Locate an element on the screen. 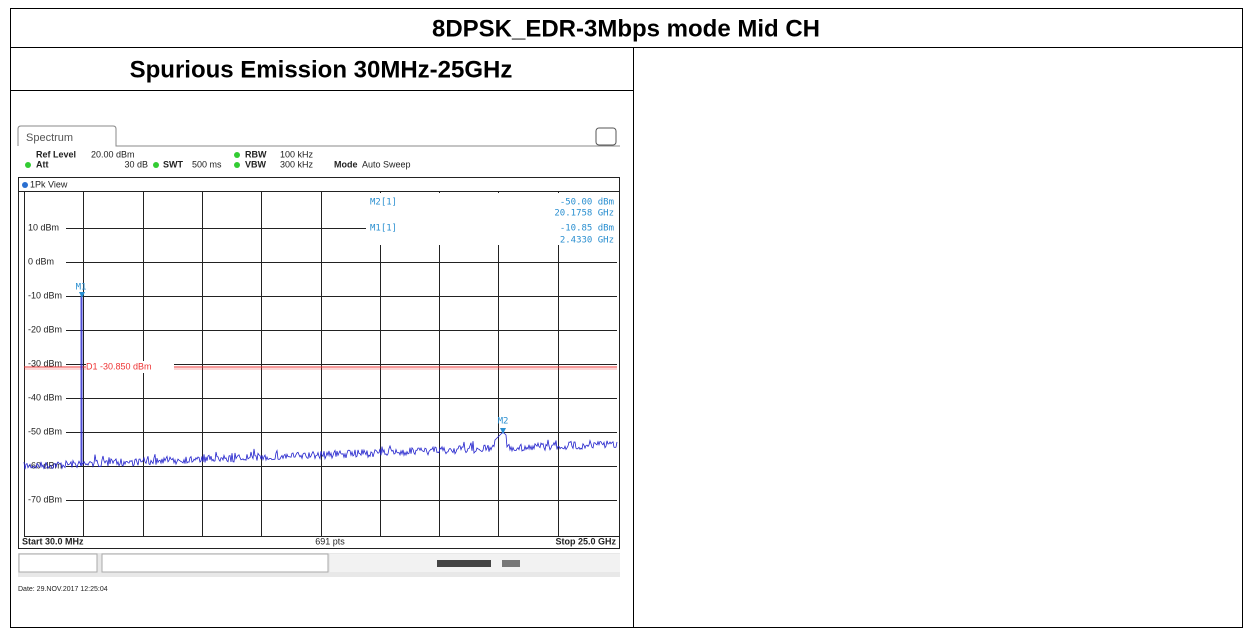 The image size is (1253, 642). setting-label: Ref Level is located at coordinates (56, 154).